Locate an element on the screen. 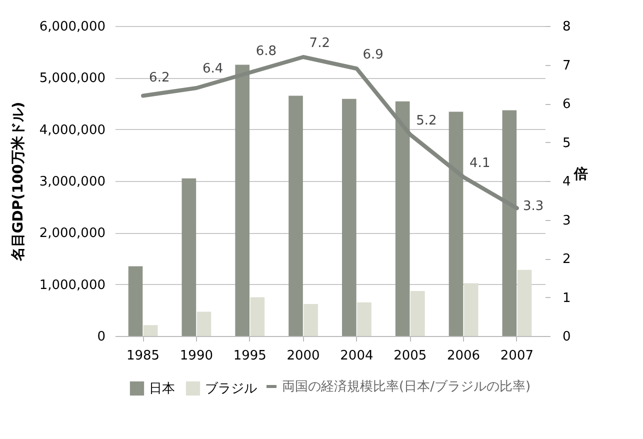 This screenshot has width=643, height=439. x-tick-label: 2000 is located at coordinates (303, 356).